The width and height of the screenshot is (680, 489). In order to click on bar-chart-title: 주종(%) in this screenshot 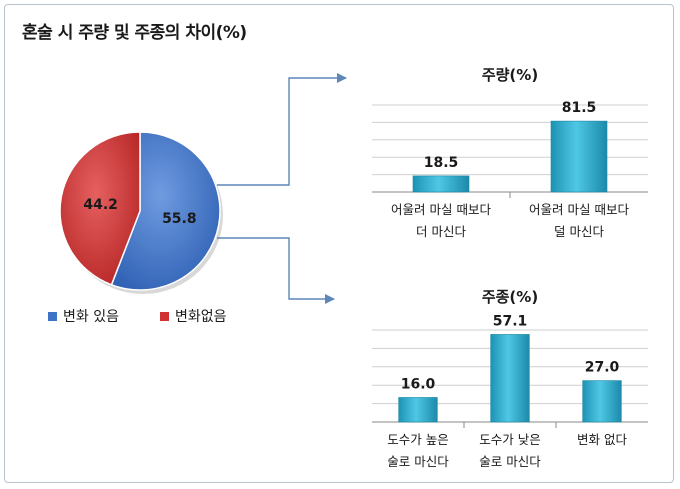, I will do `click(510, 297)`.